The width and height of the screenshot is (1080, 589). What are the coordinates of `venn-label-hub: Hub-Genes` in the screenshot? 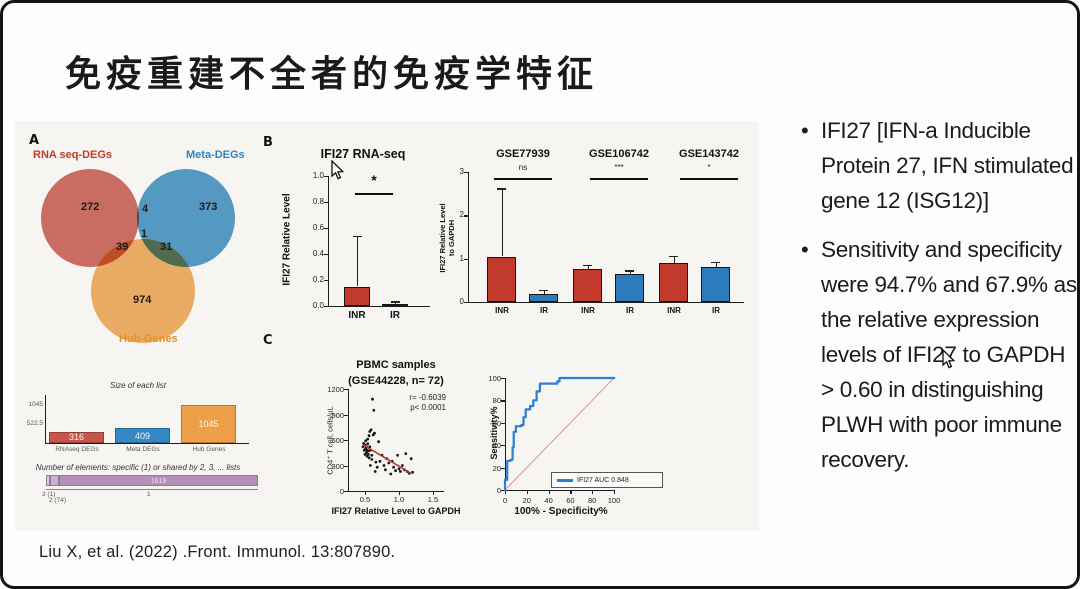 It's located at (148, 339).